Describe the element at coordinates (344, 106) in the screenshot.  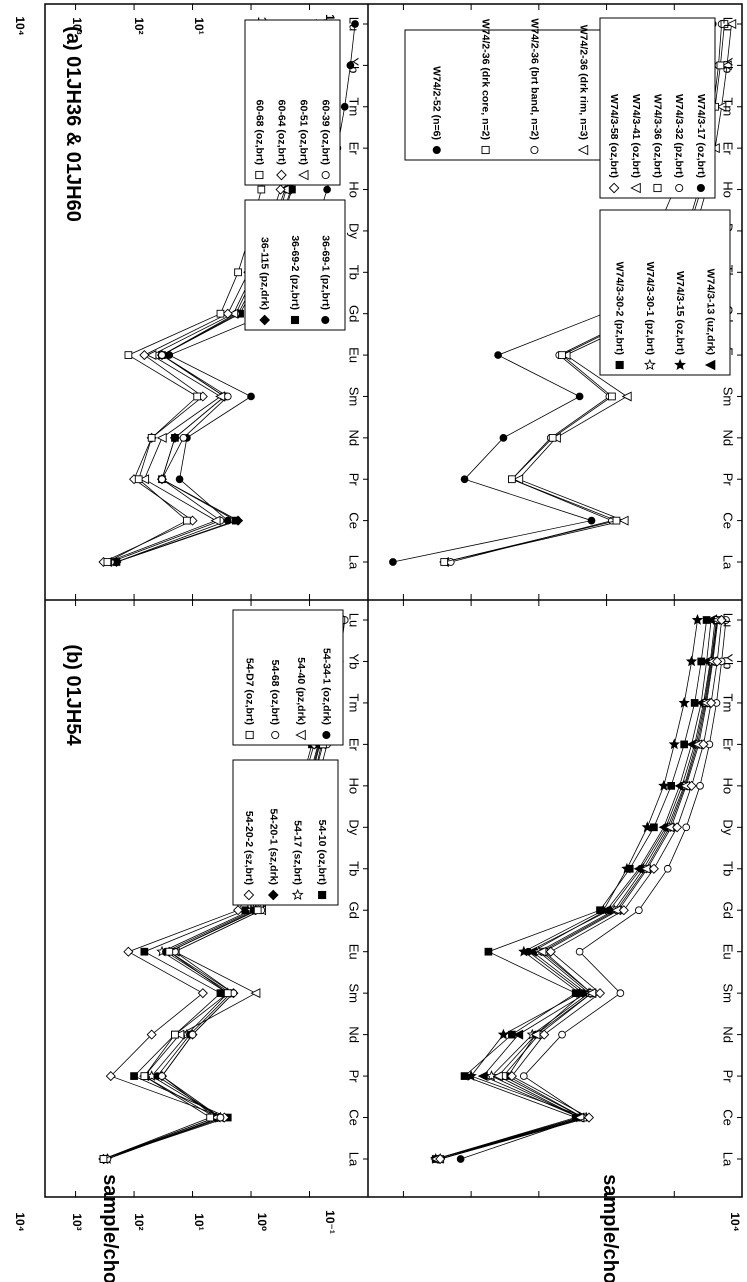
I see `data-point-a-0-Tm` at that location.